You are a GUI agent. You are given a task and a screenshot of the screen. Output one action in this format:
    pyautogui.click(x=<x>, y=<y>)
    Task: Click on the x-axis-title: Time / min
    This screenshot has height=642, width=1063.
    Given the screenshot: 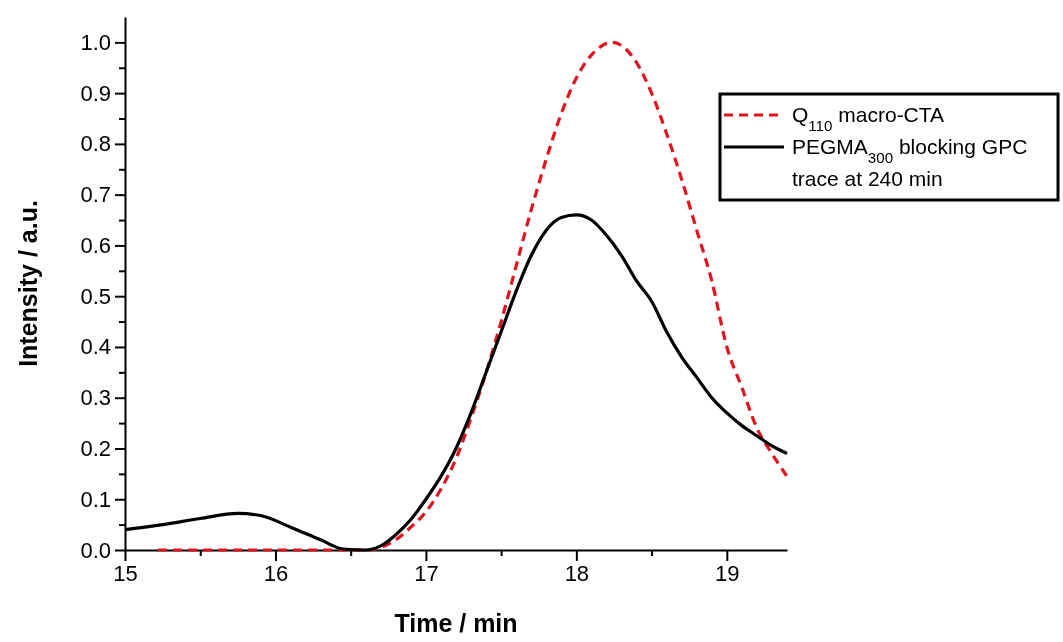 What is the action you would take?
    pyautogui.click(x=456, y=623)
    